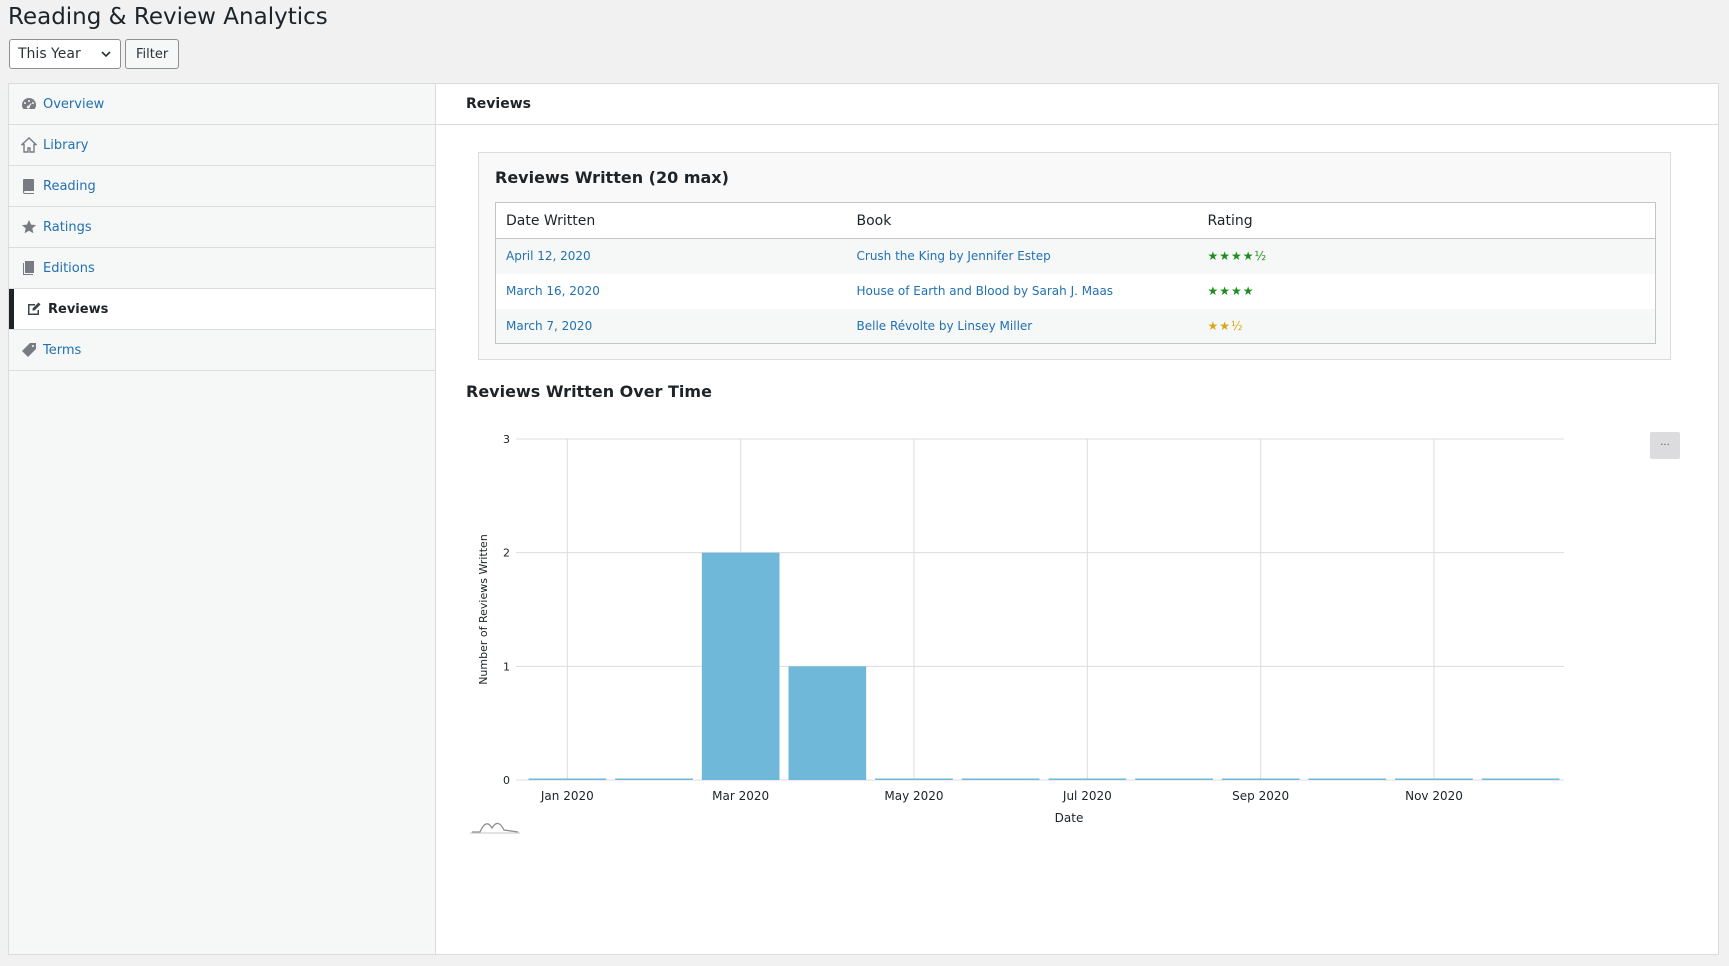  Describe the element at coordinates (69, 186) in the screenshot. I see `sidebar-item-label: Reading` at that location.